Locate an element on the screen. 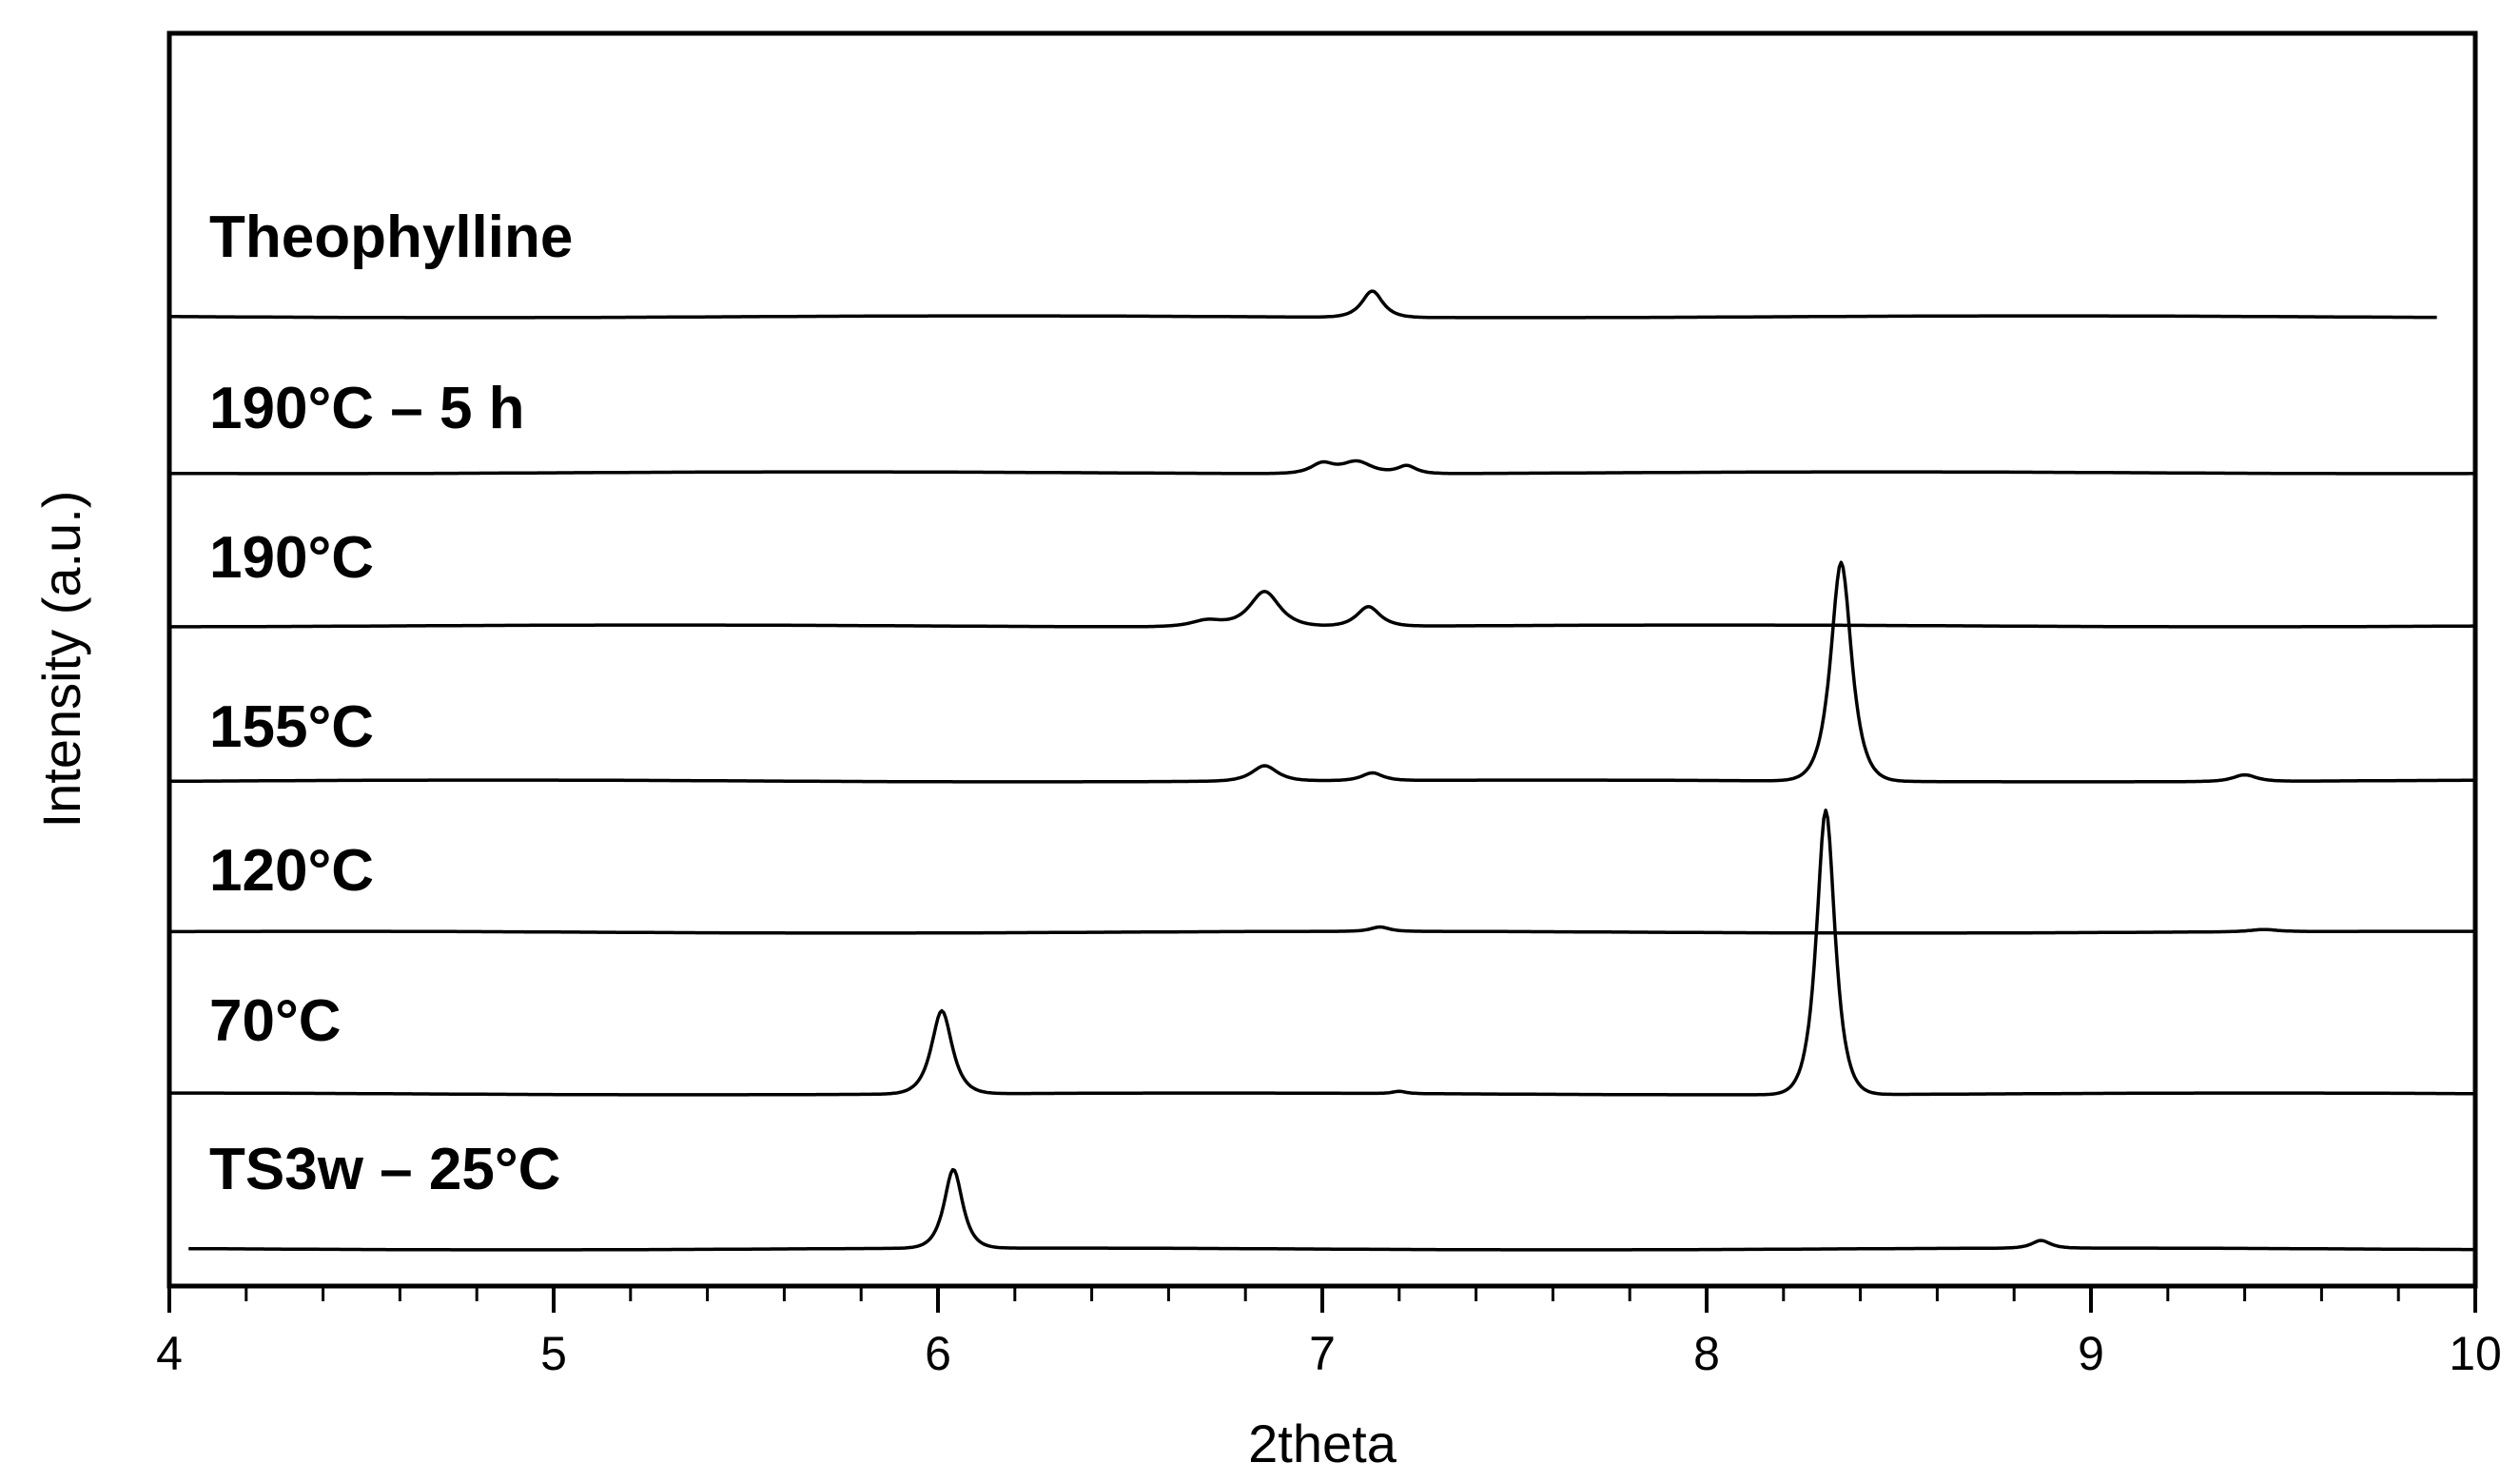  series-label: 190°C is located at coordinates (291, 558).